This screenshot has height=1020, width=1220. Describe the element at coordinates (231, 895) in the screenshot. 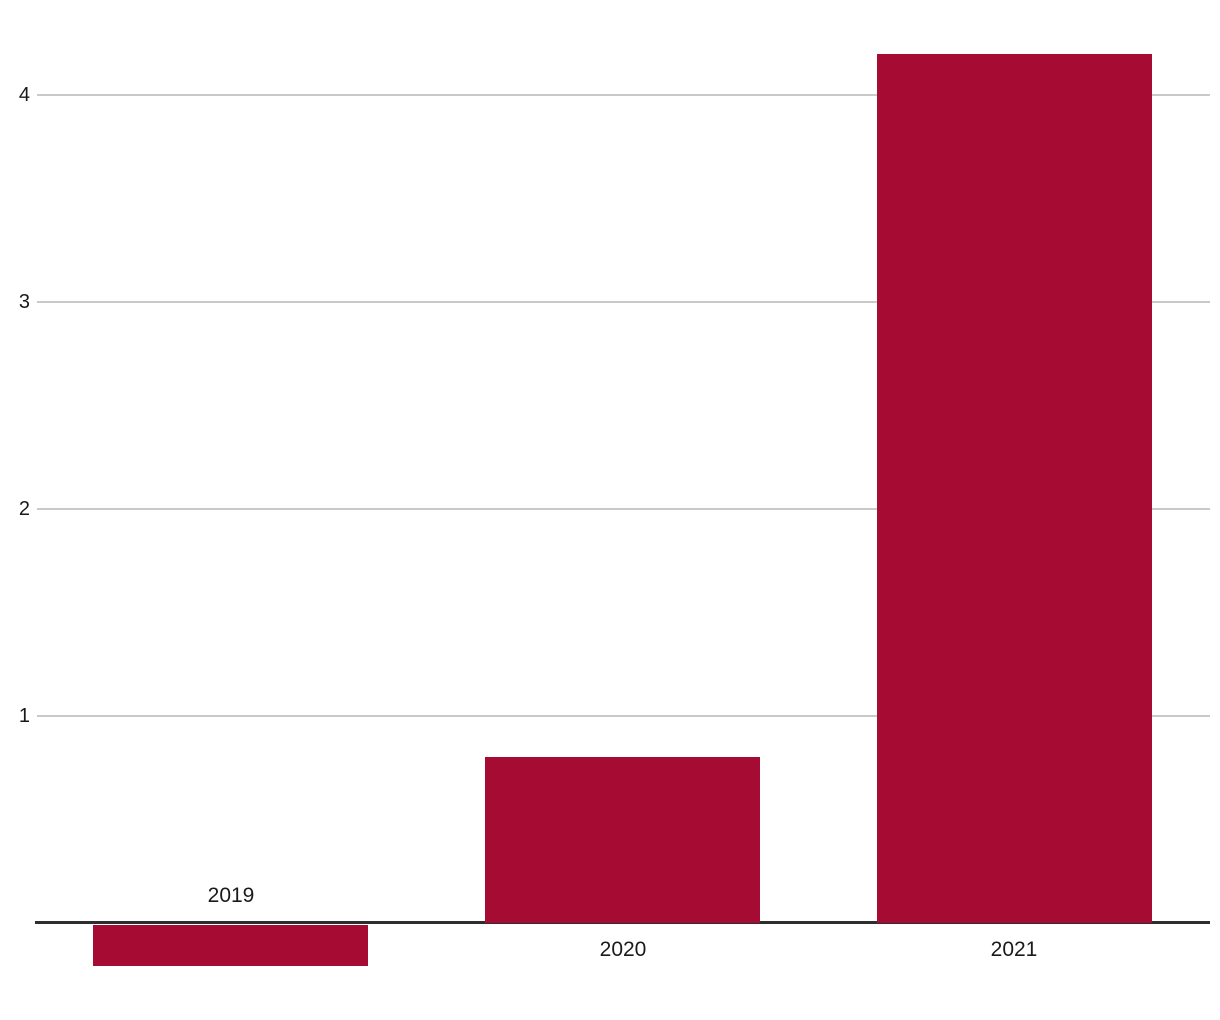

I see `category-label-2019: 2019` at that location.